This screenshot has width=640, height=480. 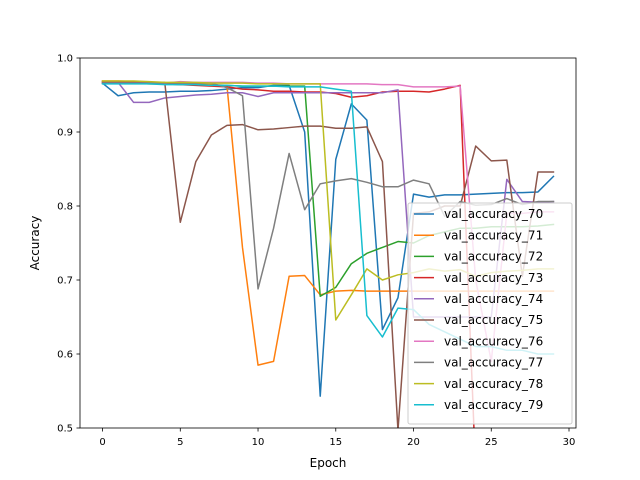 I want to click on y-tick-label: 0.8, so click(x=65, y=207).